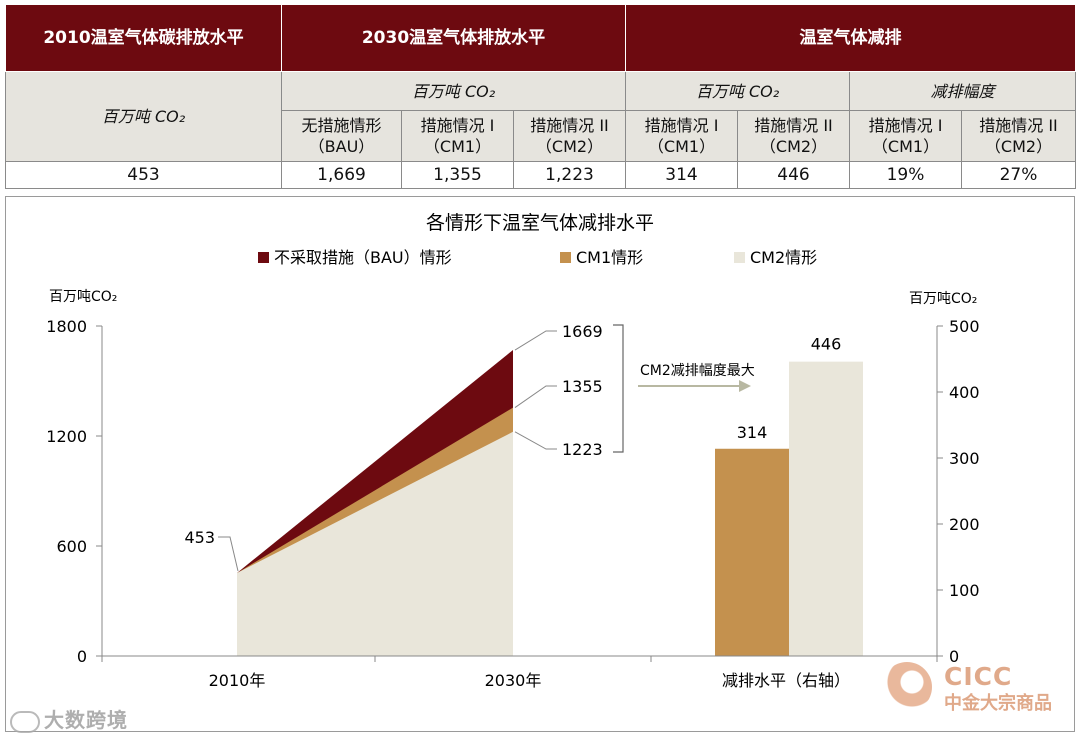 This screenshot has width=1080, height=737. Describe the element at coordinates (66, 436) in the screenshot. I see `left-tick-label: 1200` at that location.